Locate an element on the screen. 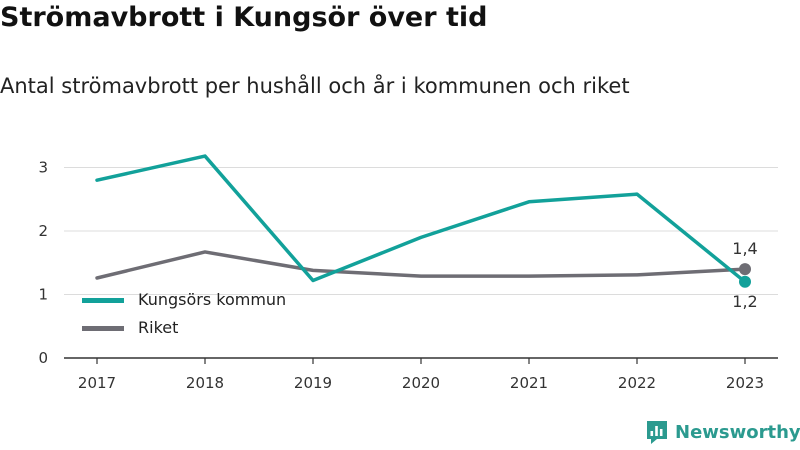 The width and height of the screenshot is (800, 450). legend-label-kungsor: Kungsörs kommun is located at coordinates (212, 299).